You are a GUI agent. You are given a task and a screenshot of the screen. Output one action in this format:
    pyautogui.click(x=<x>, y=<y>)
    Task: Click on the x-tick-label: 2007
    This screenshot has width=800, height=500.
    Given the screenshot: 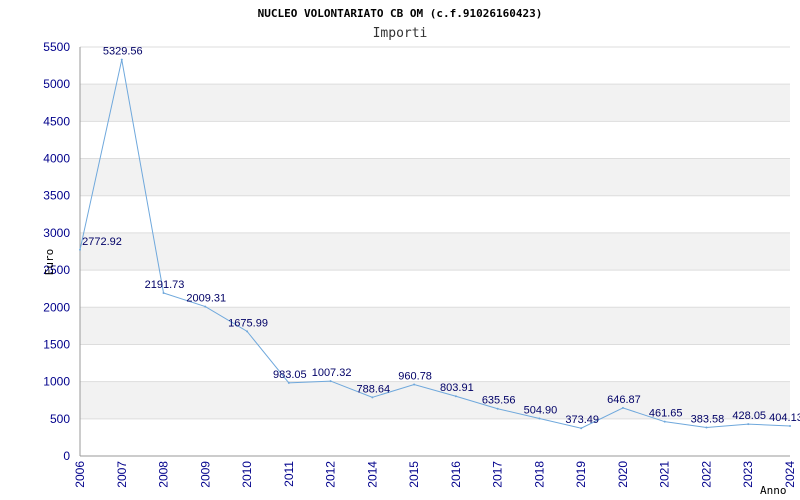 What is the action you would take?
    pyautogui.click(x=122, y=474)
    